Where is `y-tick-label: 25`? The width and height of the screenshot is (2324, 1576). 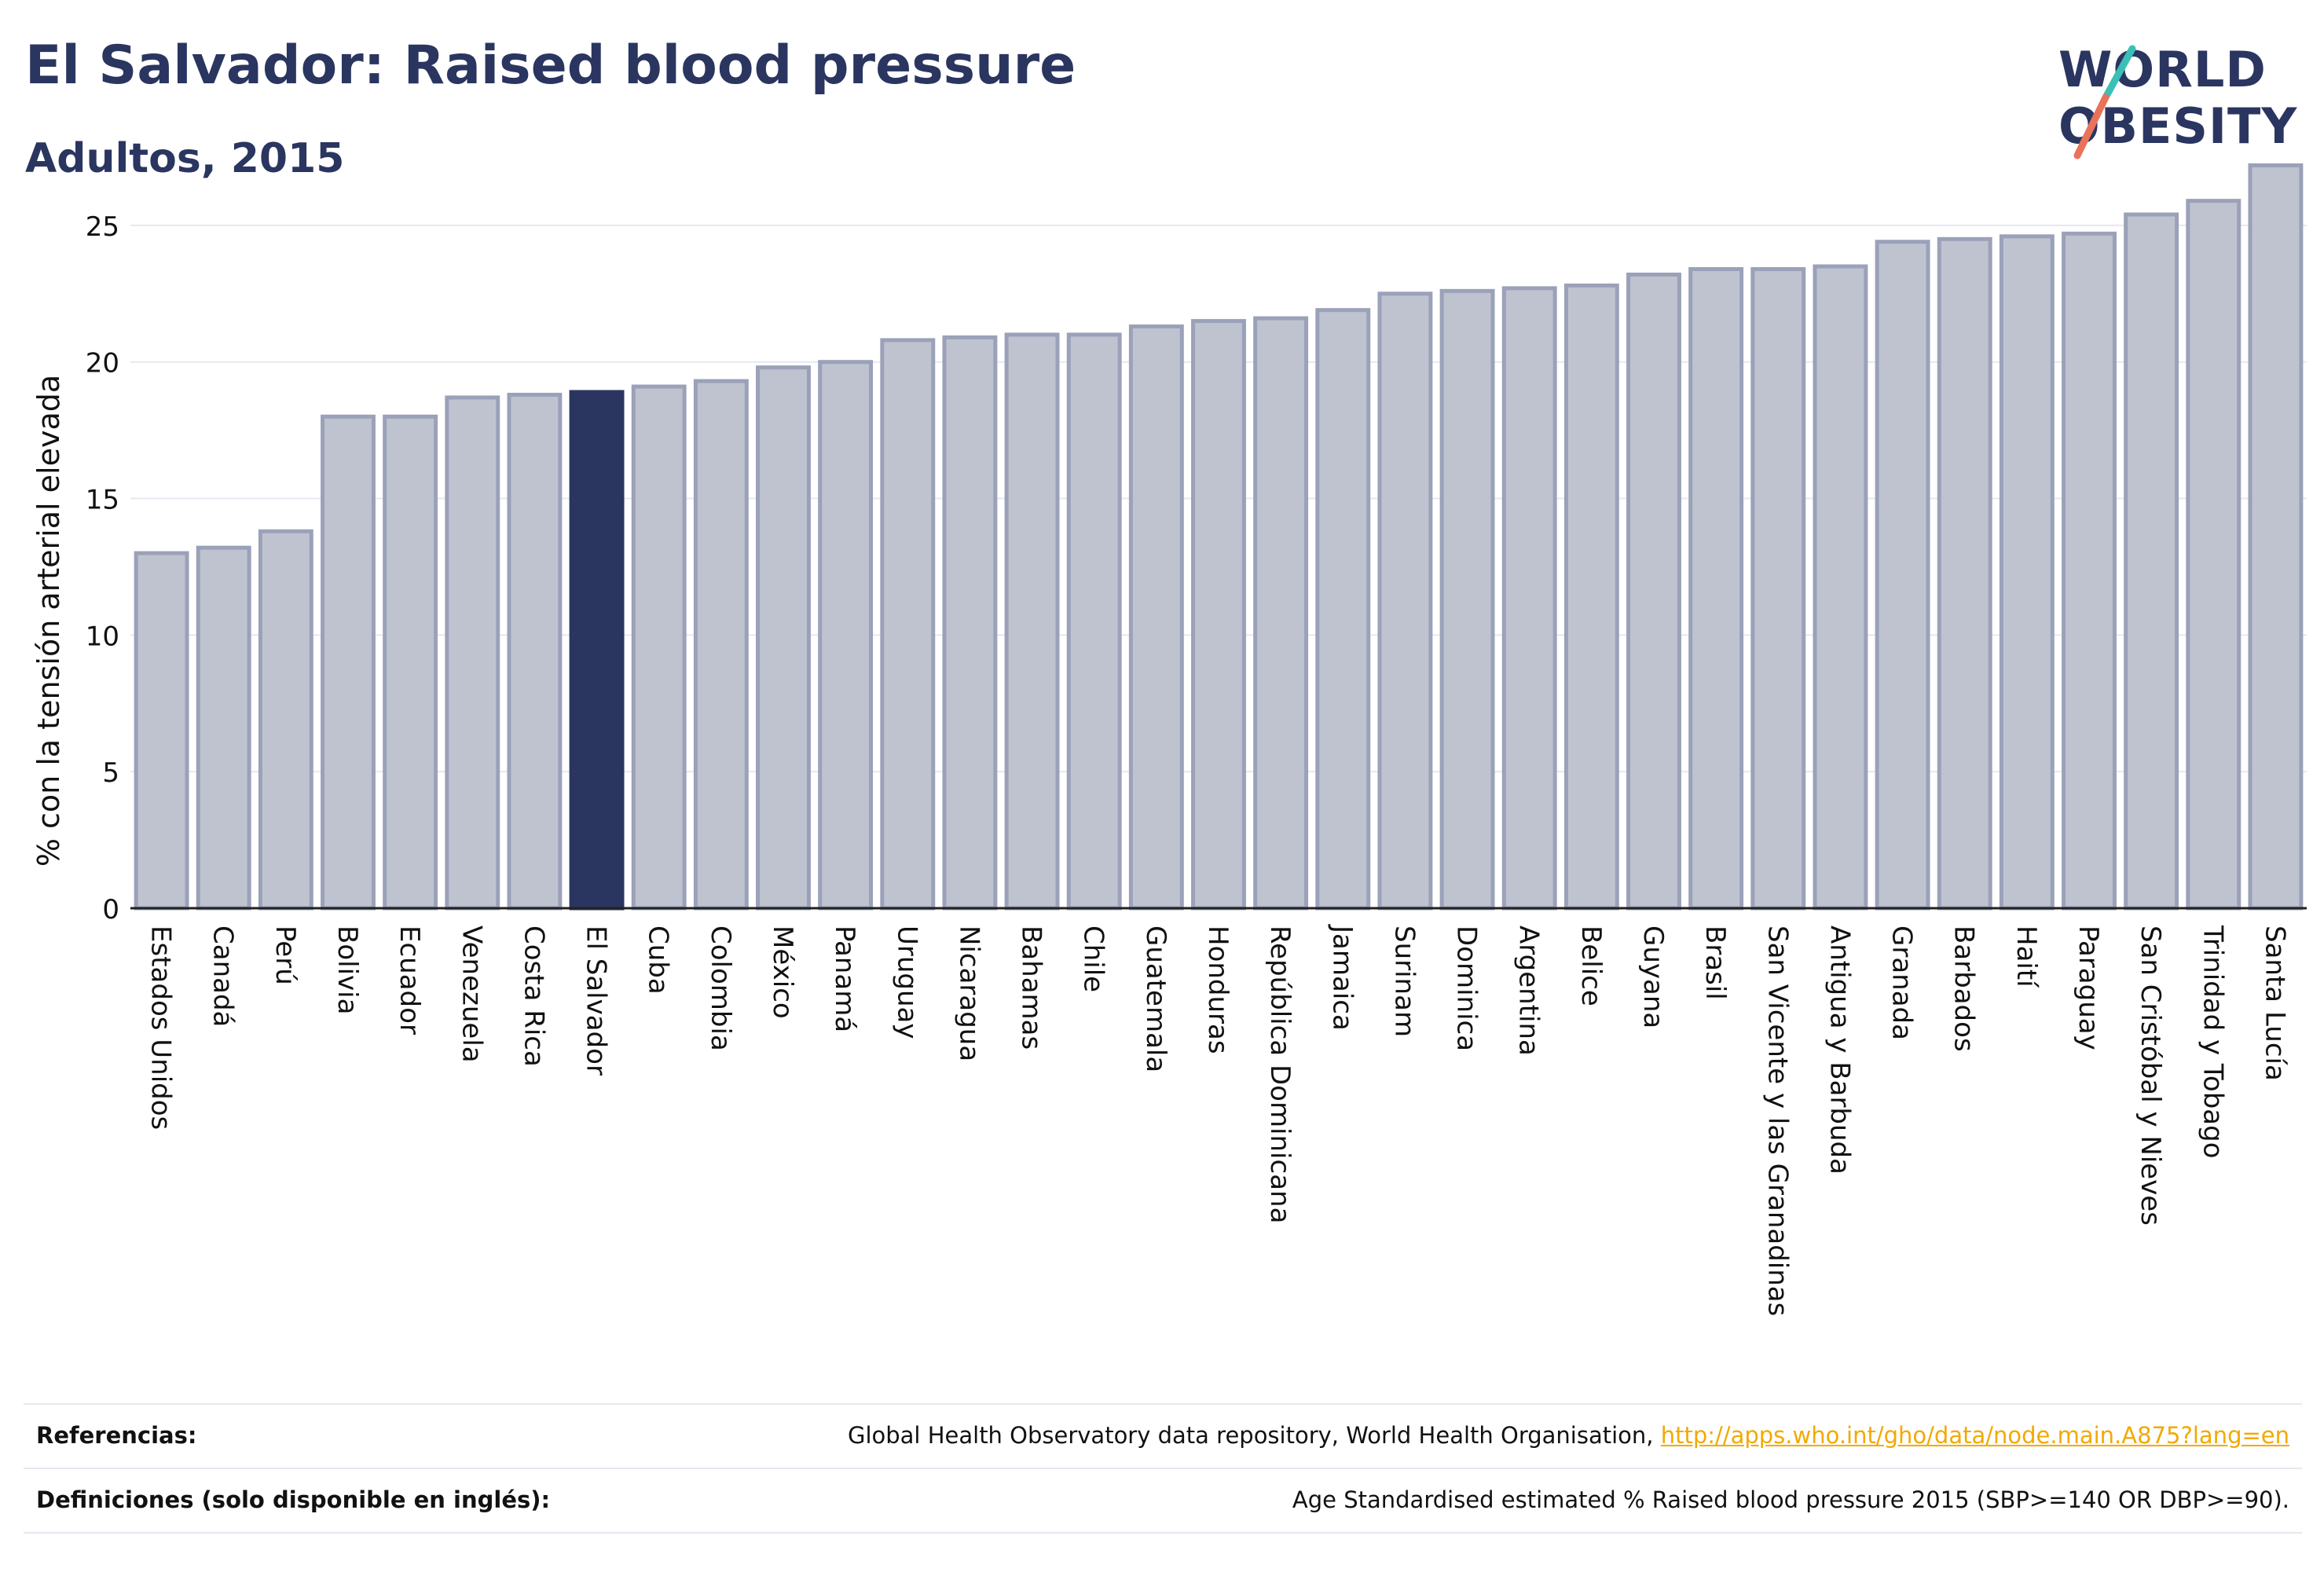 y-tick-label: 25 is located at coordinates (102, 227).